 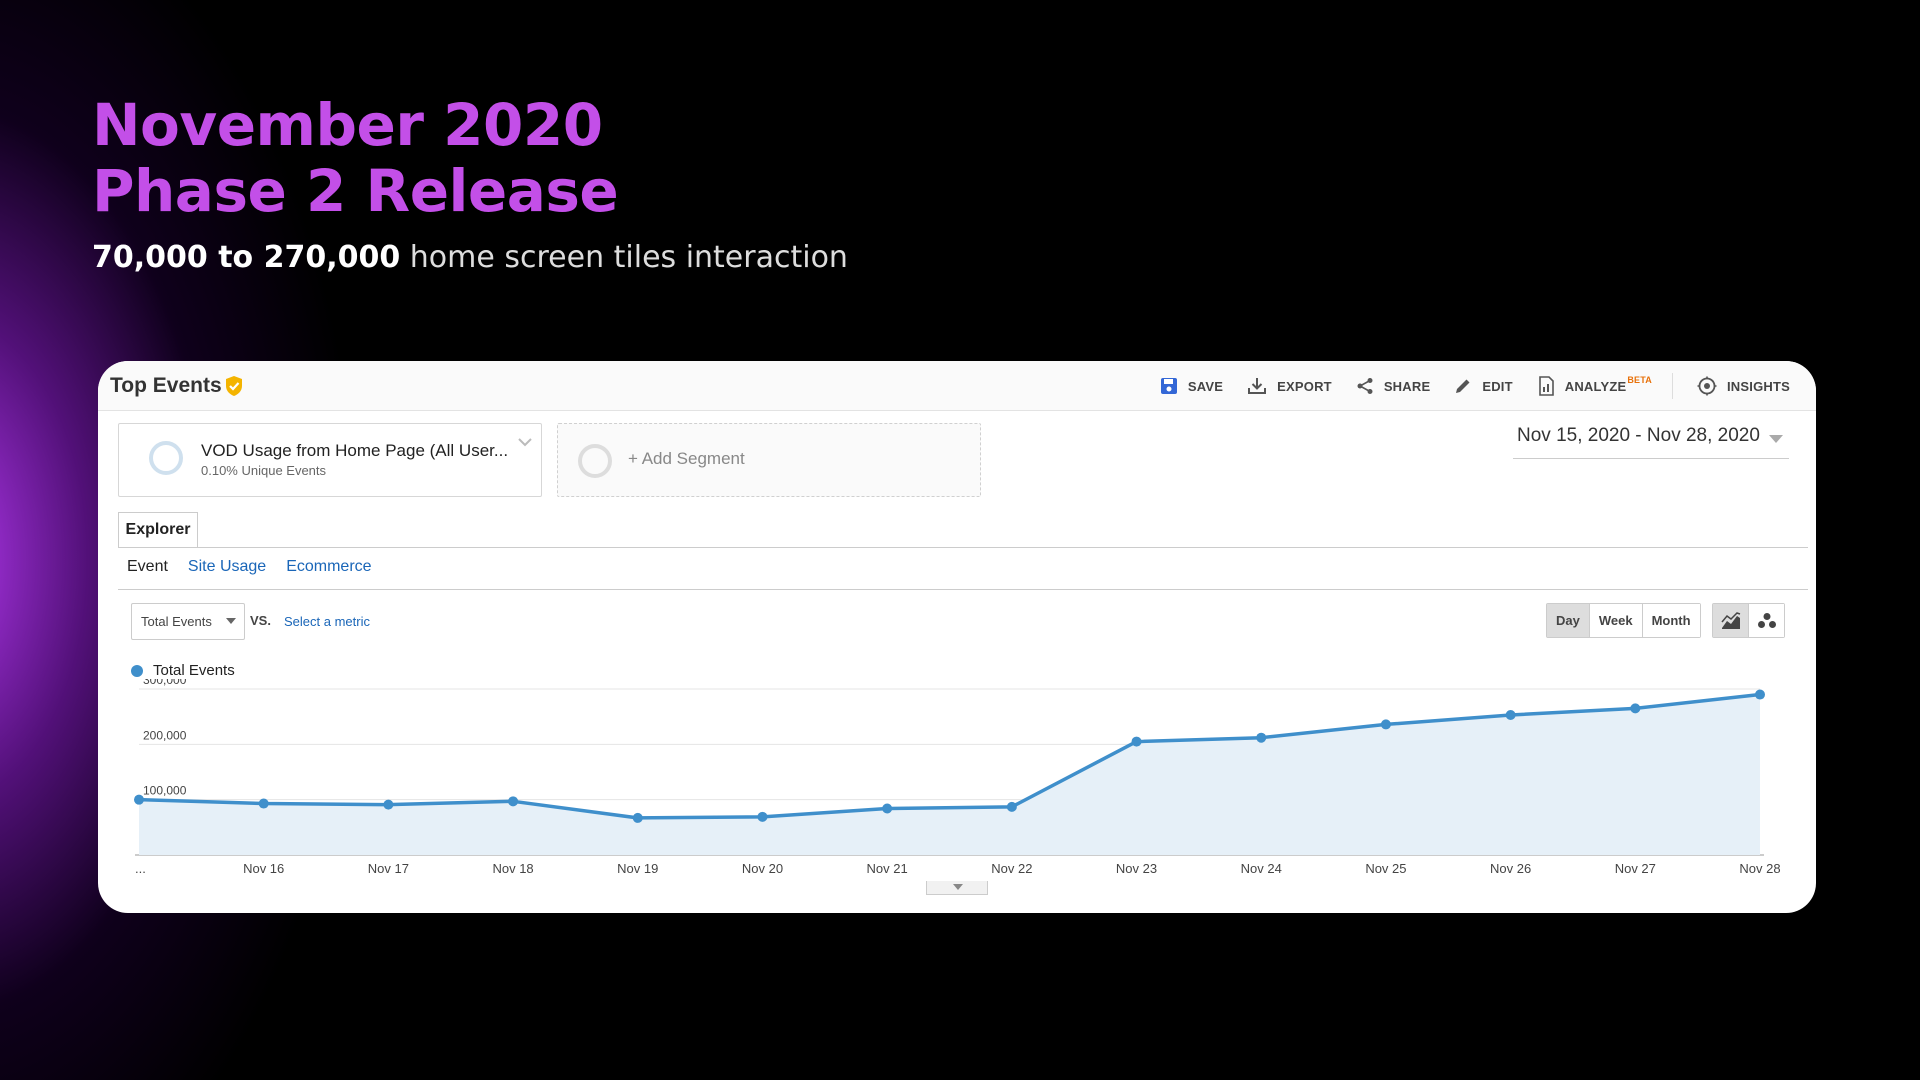 I want to click on add-segment-label: + Add Segment, so click(x=686, y=458).